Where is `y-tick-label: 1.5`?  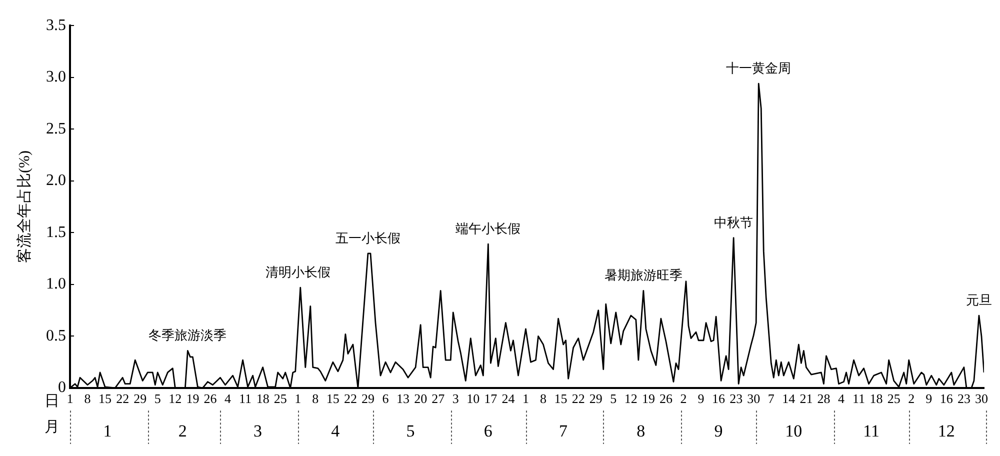
y-tick-label: 1.5 is located at coordinates (56, 232).